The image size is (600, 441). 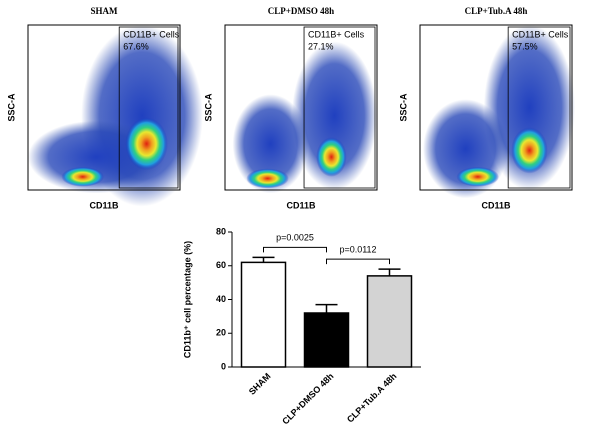 What do you see at coordinates (321, 46) in the screenshot?
I see `gate-percent: 27.1%` at bounding box center [321, 46].